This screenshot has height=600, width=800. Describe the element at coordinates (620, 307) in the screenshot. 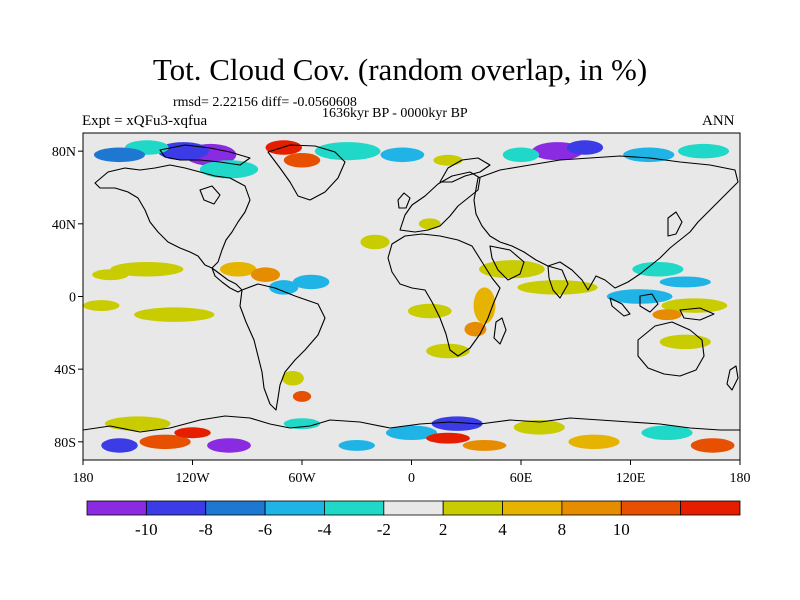

I see `coast-sumatra` at that location.